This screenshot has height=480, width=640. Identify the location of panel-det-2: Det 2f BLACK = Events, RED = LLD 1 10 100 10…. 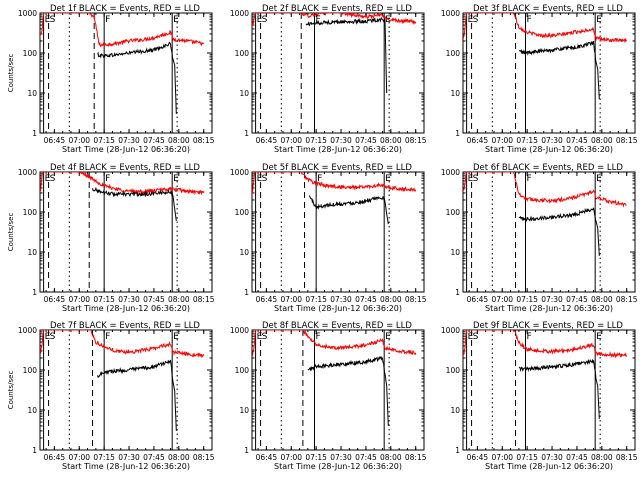
(328, 79).